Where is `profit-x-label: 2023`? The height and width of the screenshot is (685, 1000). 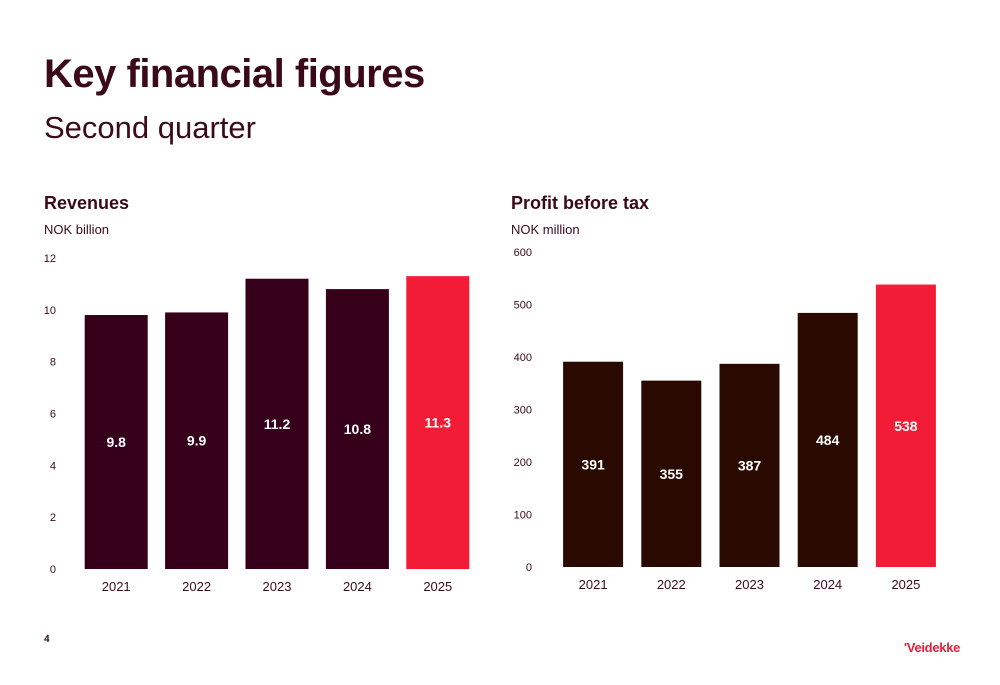 profit-x-label: 2023 is located at coordinates (749, 584).